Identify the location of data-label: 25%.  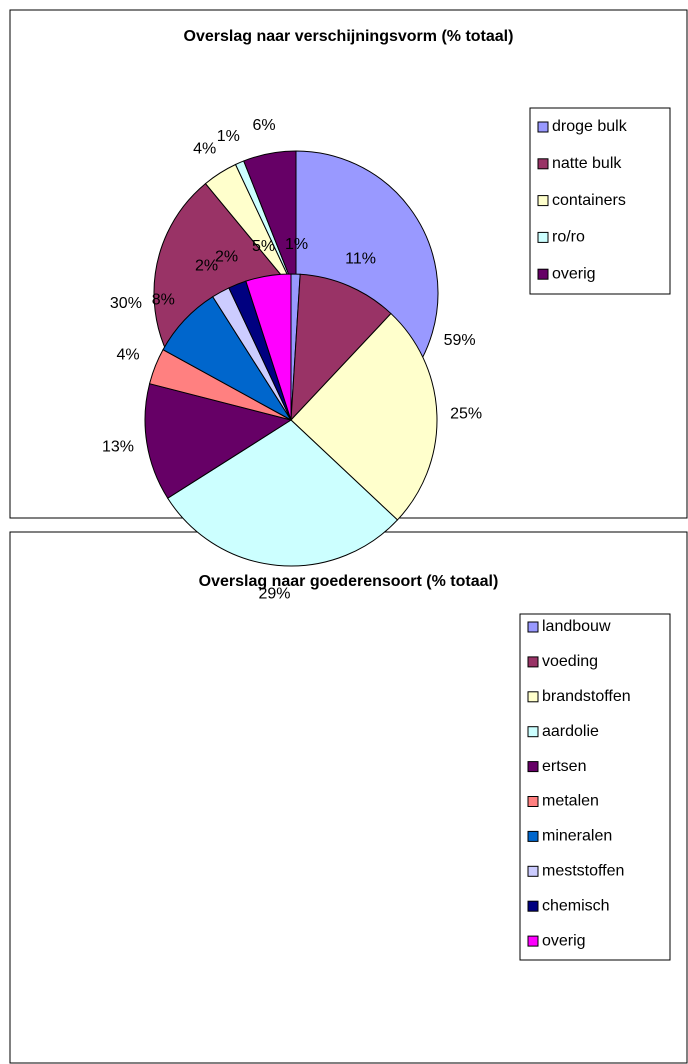
(466, 414).